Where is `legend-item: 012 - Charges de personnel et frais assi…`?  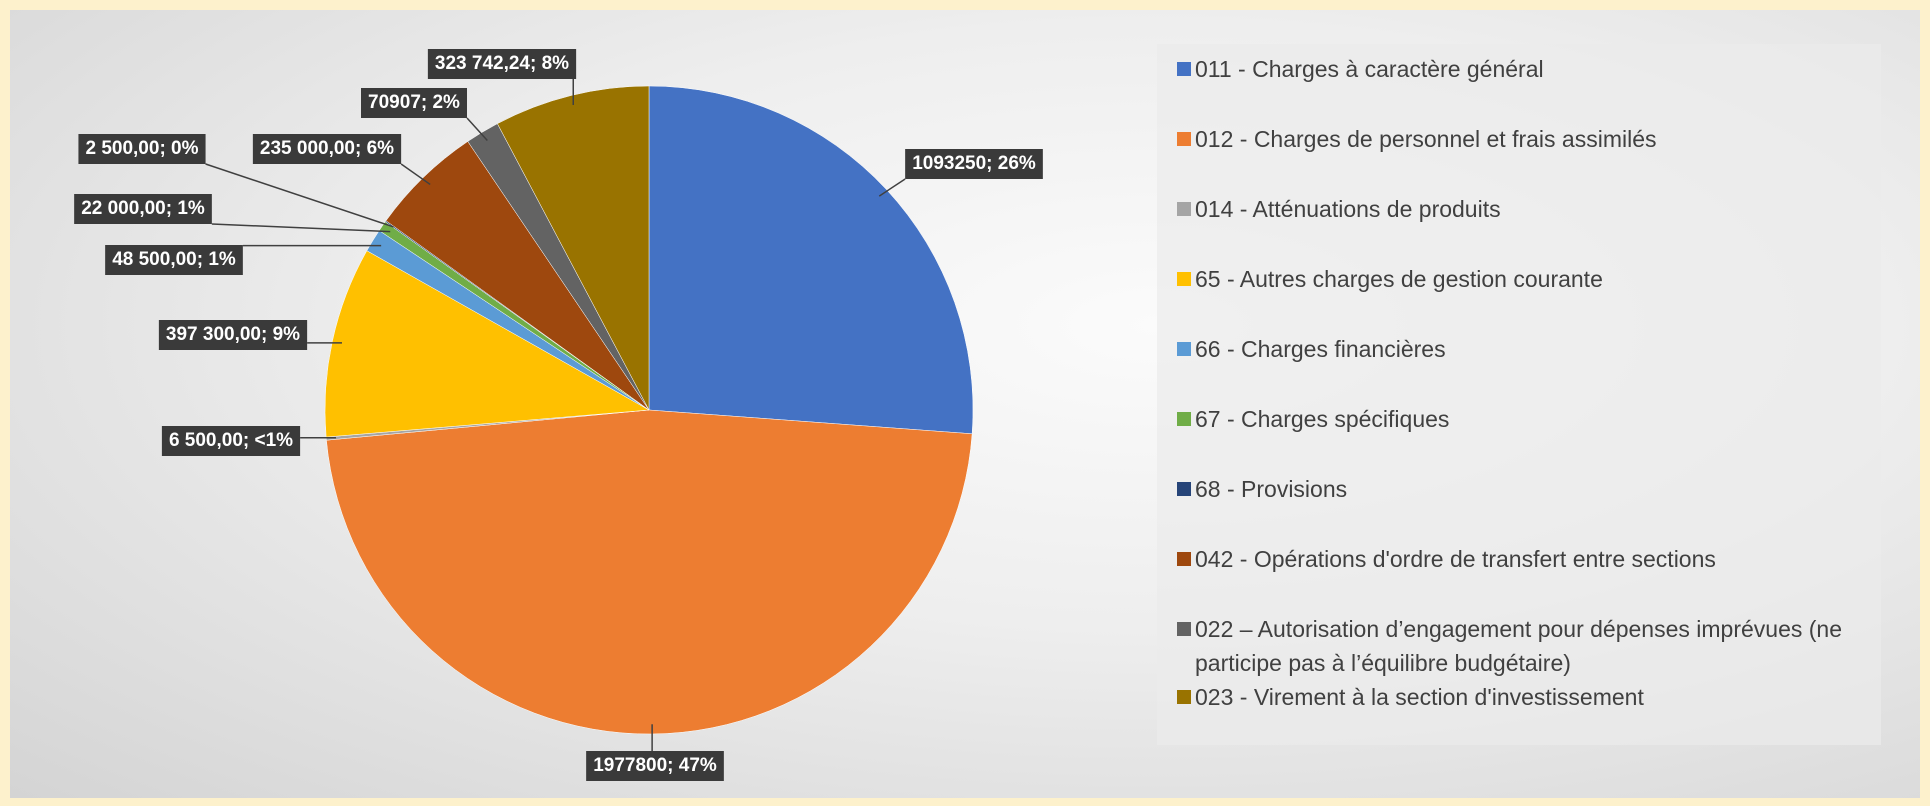 legend-item: 012 - Charges de personnel et frais assi… is located at coordinates (1534, 139).